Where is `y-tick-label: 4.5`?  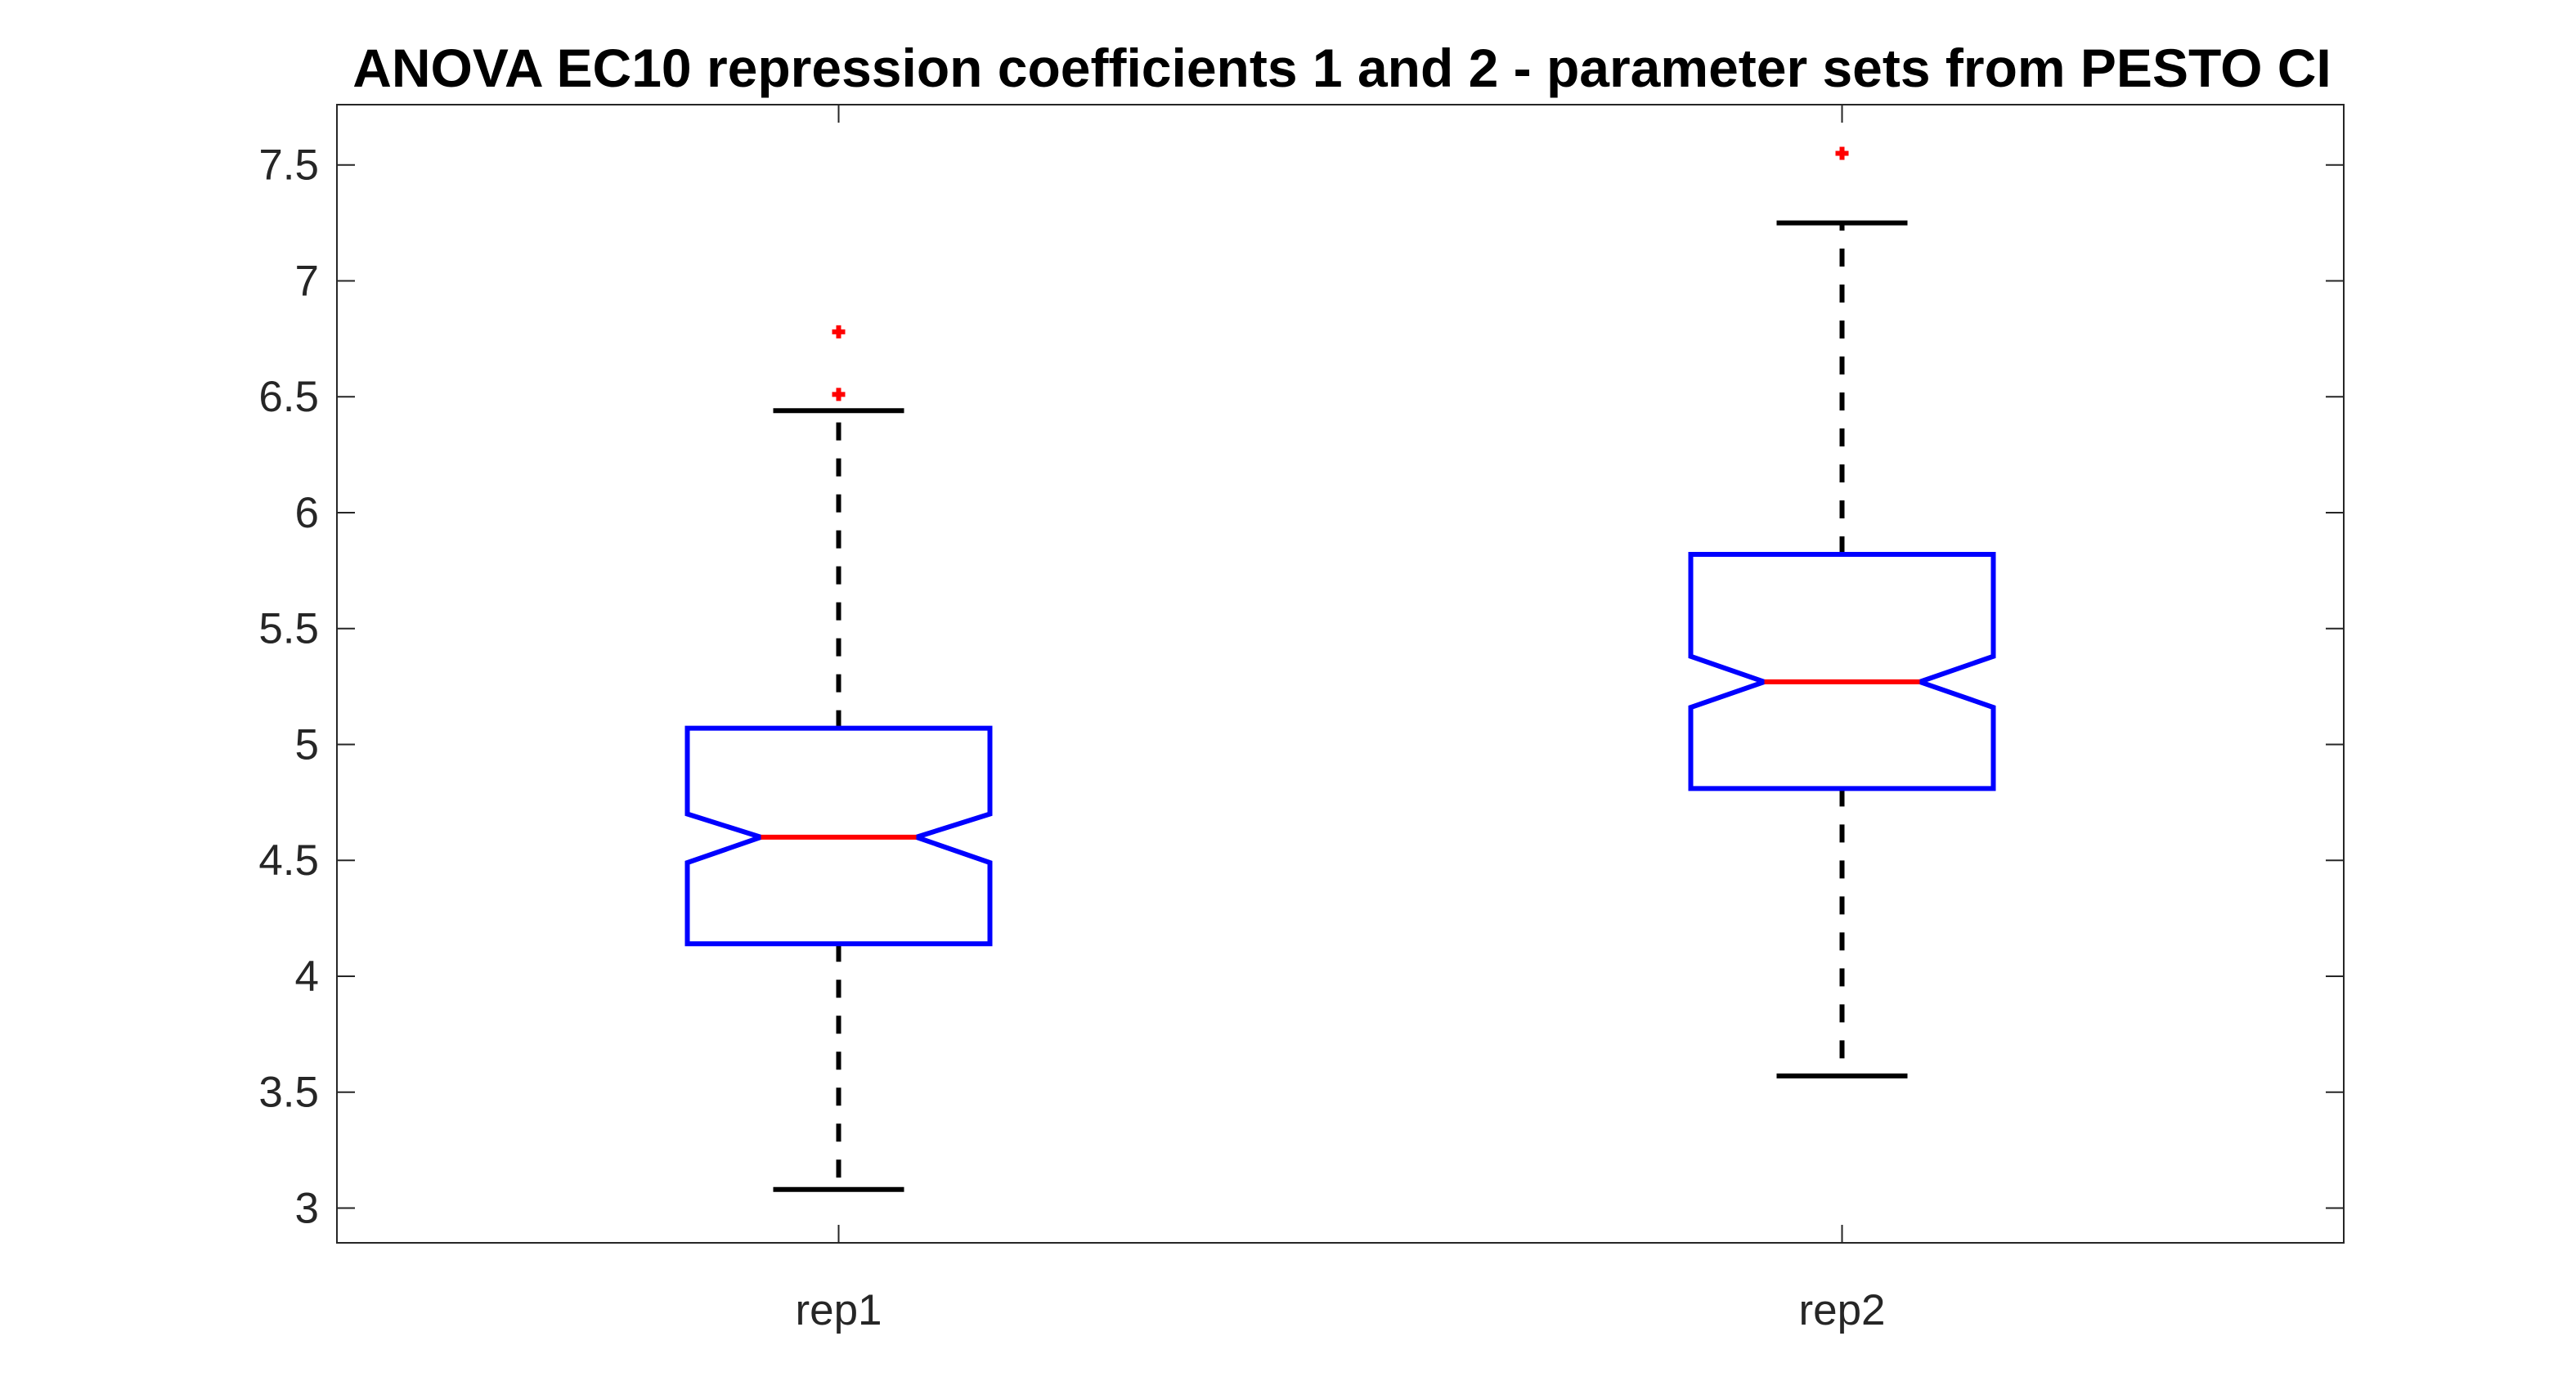 y-tick-label: 4.5 is located at coordinates (288, 860).